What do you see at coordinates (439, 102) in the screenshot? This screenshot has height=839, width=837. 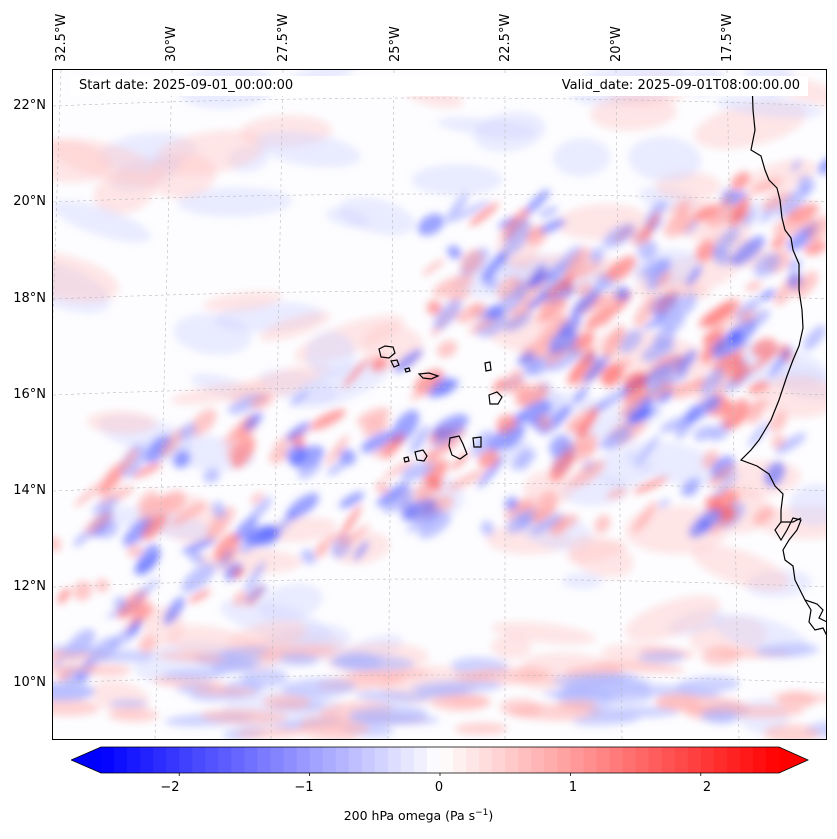 I see `gridline-lat-22n` at bounding box center [439, 102].